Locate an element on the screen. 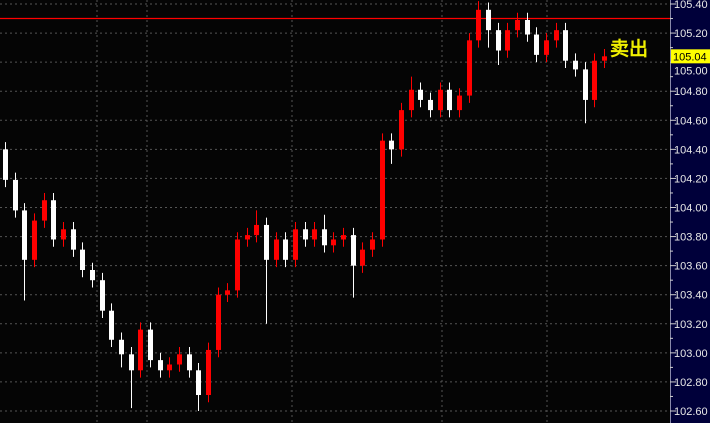  last-price-text: 105.04 is located at coordinates (690, 57).